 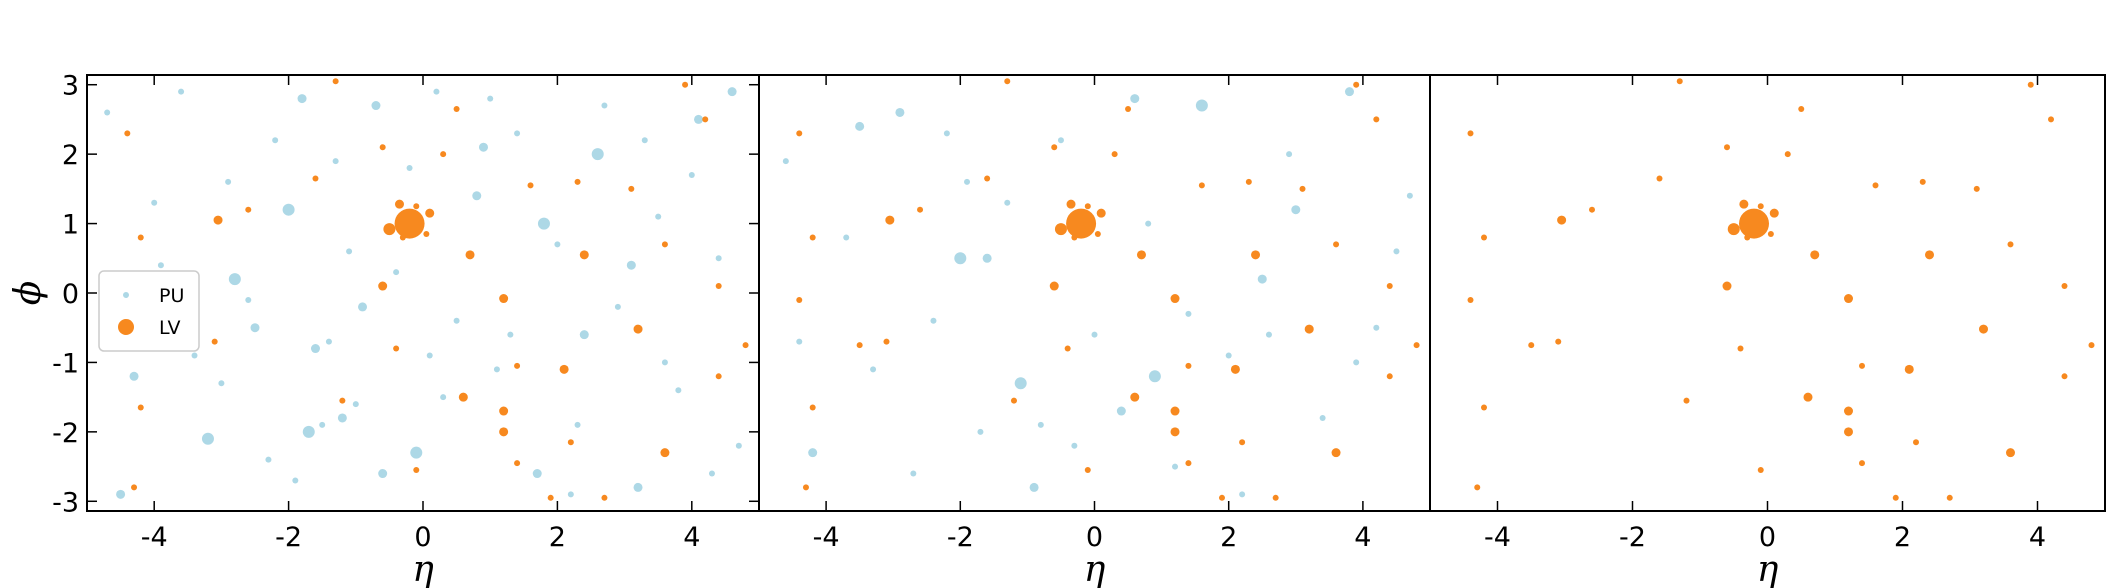 I want to click on y-tick-label: -3, so click(x=65, y=502).